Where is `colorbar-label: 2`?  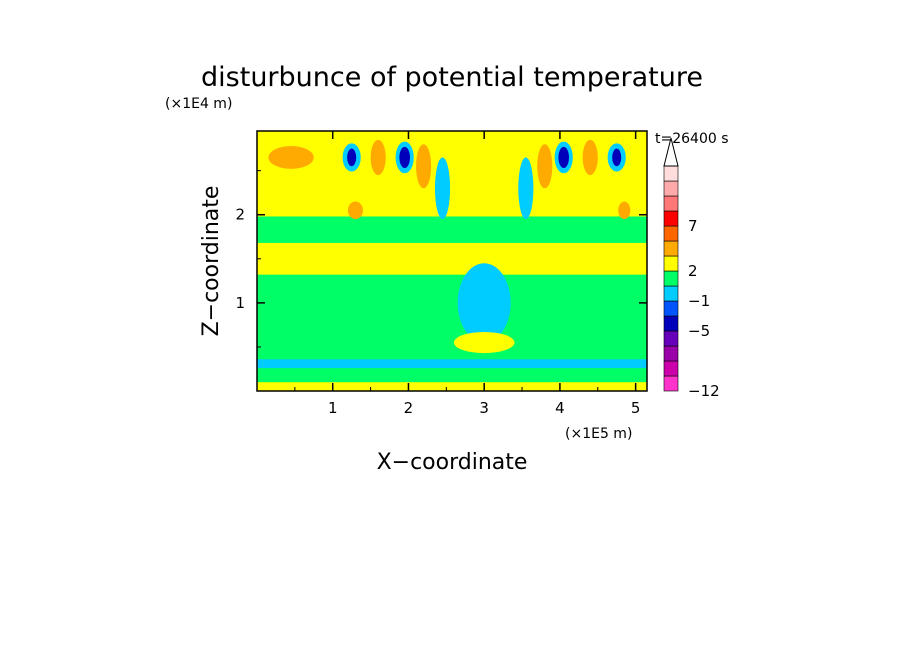
colorbar-label: 2 is located at coordinates (693, 271).